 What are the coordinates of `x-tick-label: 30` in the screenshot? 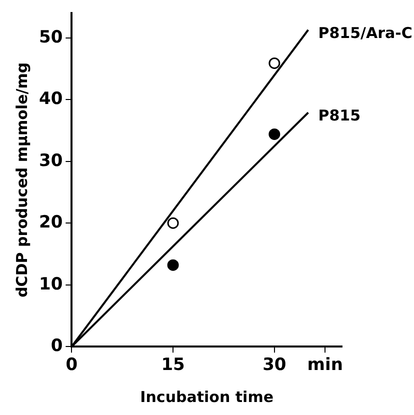 It's located at (274, 365).